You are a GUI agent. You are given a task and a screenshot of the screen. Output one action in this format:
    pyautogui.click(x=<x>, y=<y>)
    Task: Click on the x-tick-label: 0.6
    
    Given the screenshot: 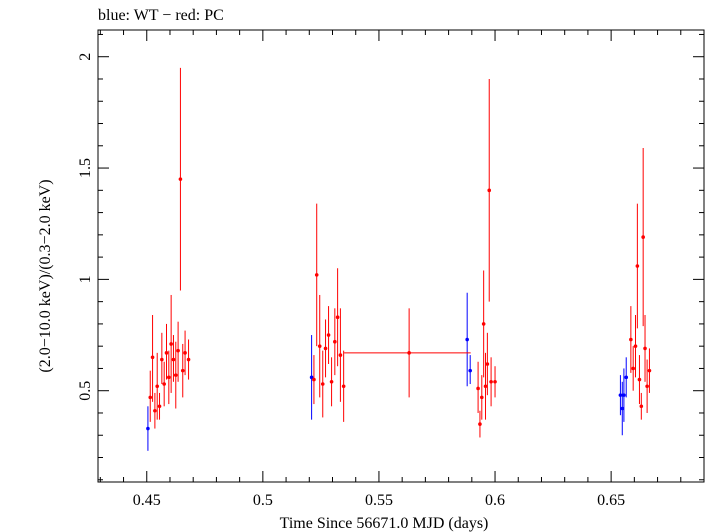 What is the action you would take?
    pyautogui.click(x=495, y=500)
    